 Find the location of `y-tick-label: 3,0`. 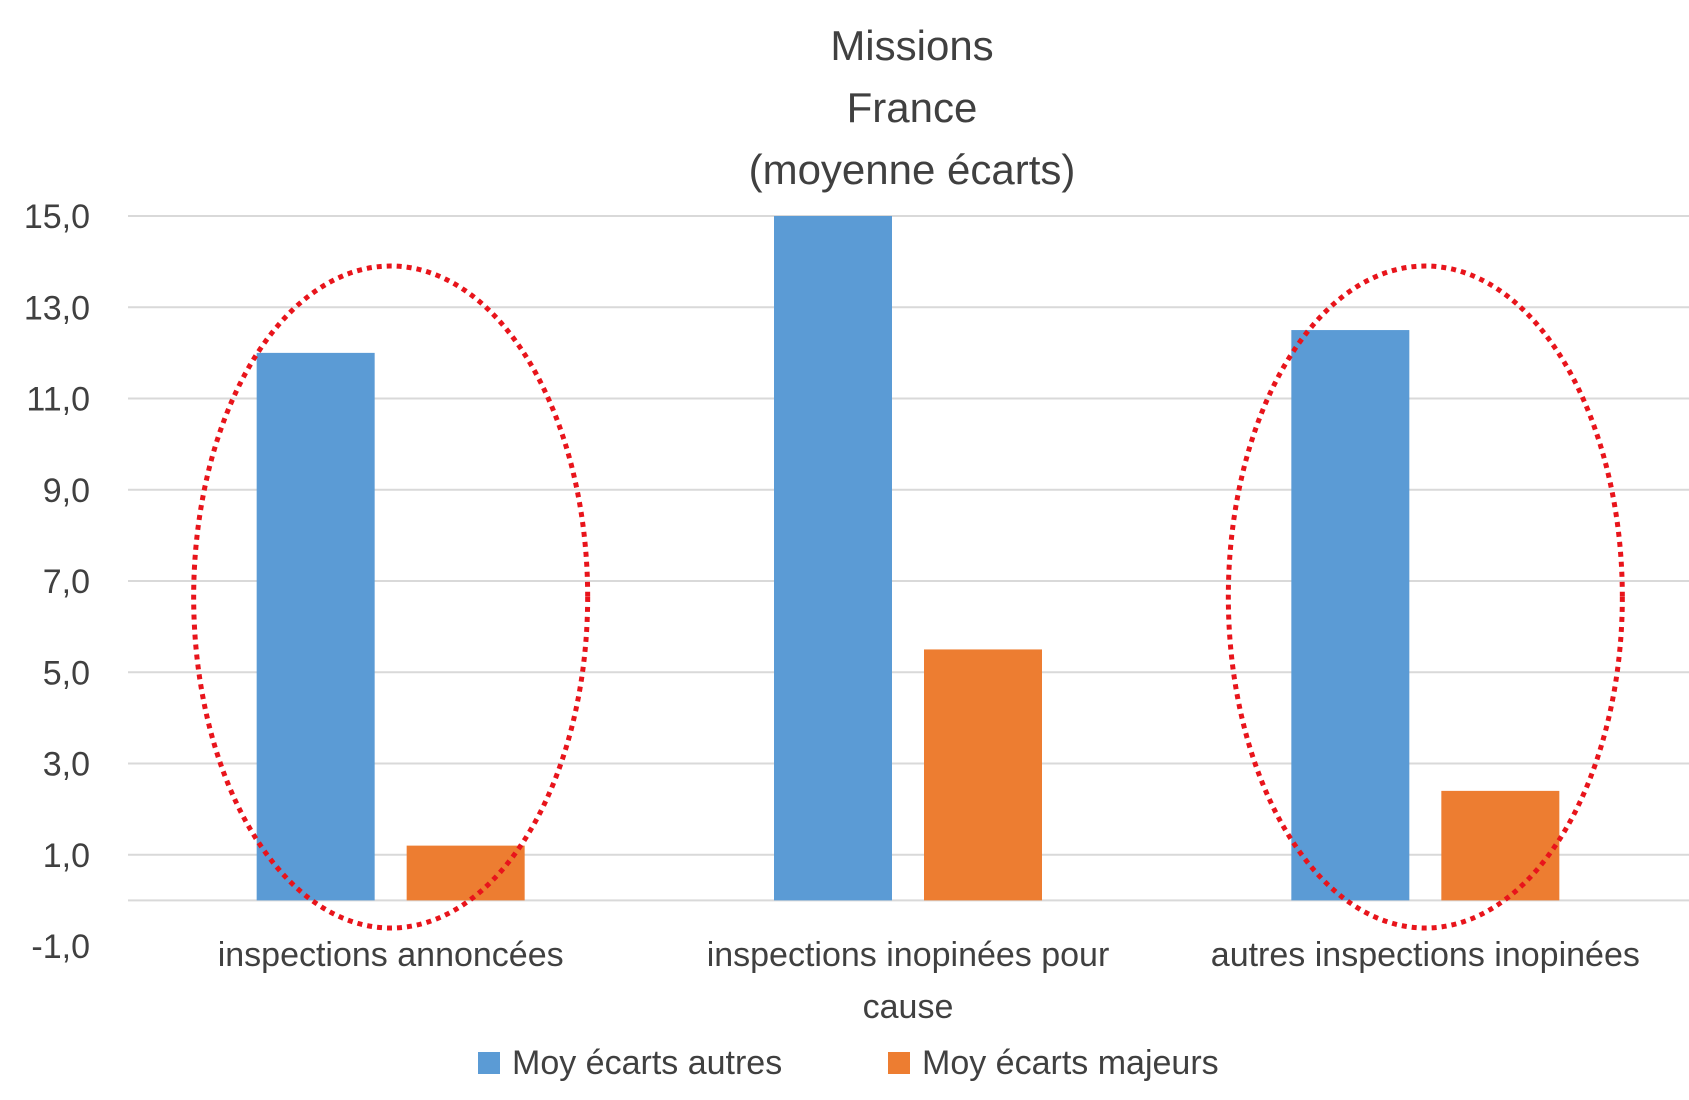

y-tick-label: 3,0 is located at coordinates (66, 765).